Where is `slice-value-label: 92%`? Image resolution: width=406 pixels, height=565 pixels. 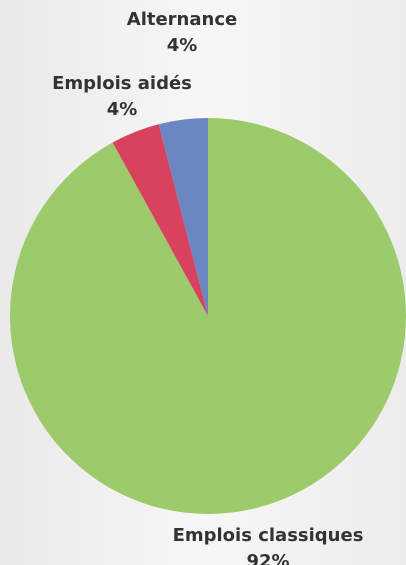
slice-value-label: 92% is located at coordinates (267, 558).